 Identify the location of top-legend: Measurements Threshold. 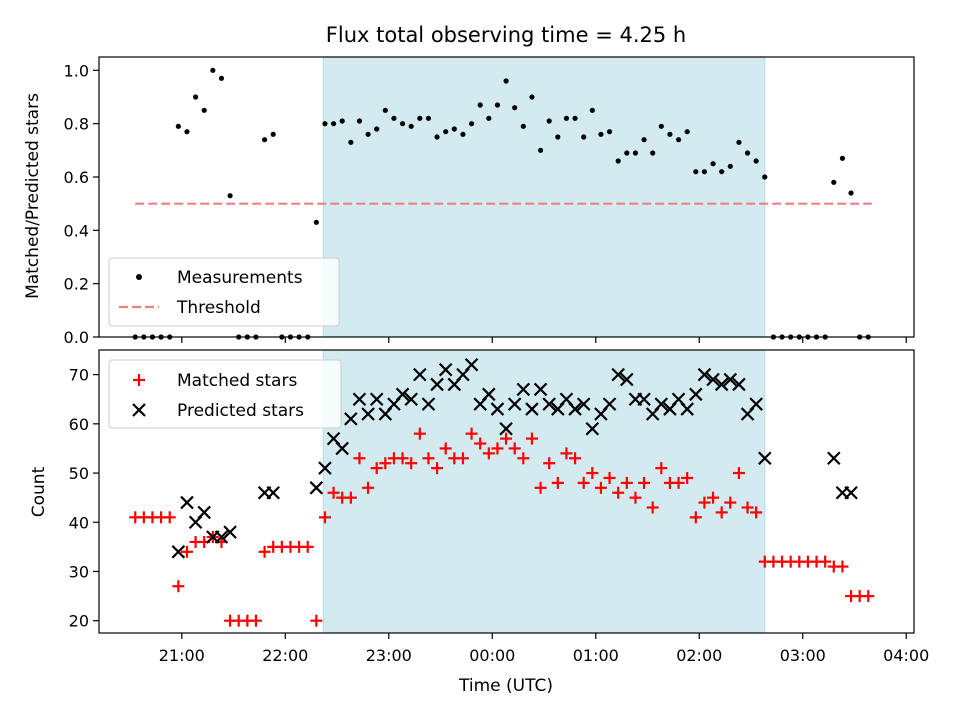
(224, 292).